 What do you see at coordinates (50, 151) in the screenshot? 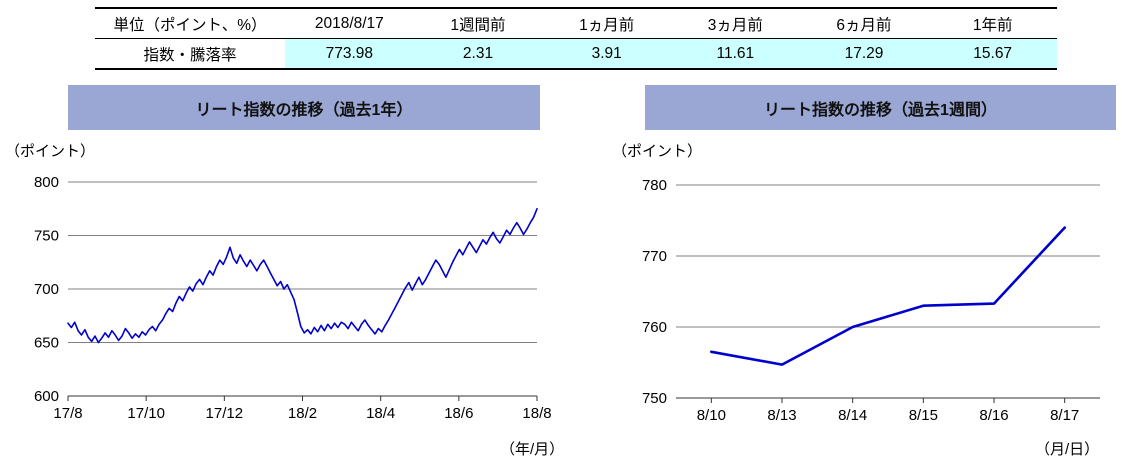
I see `year-chart-y-unit: （ポイント）` at bounding box center [50, 151].